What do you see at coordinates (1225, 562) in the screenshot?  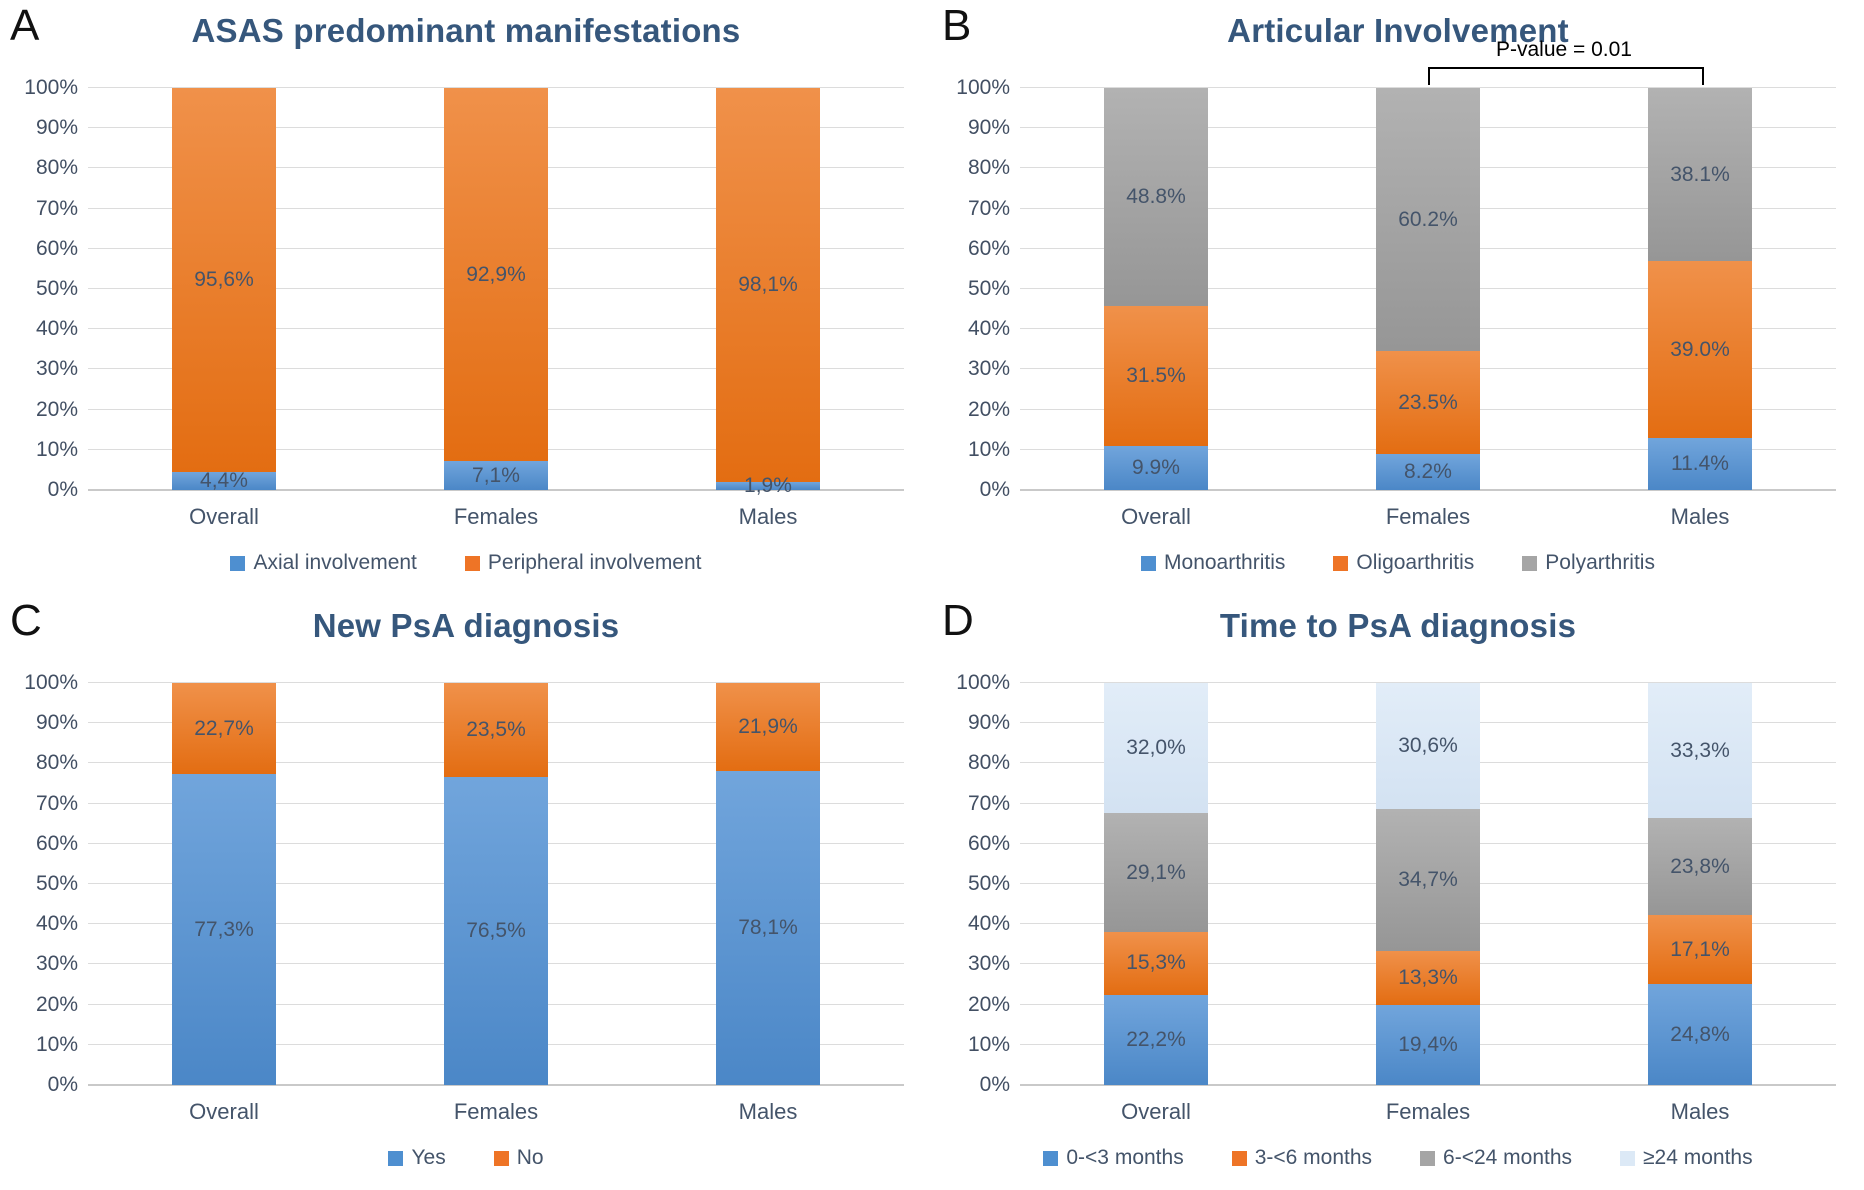 I see `legend-label: Monoarthritis` at bounding box center [1225, 562].